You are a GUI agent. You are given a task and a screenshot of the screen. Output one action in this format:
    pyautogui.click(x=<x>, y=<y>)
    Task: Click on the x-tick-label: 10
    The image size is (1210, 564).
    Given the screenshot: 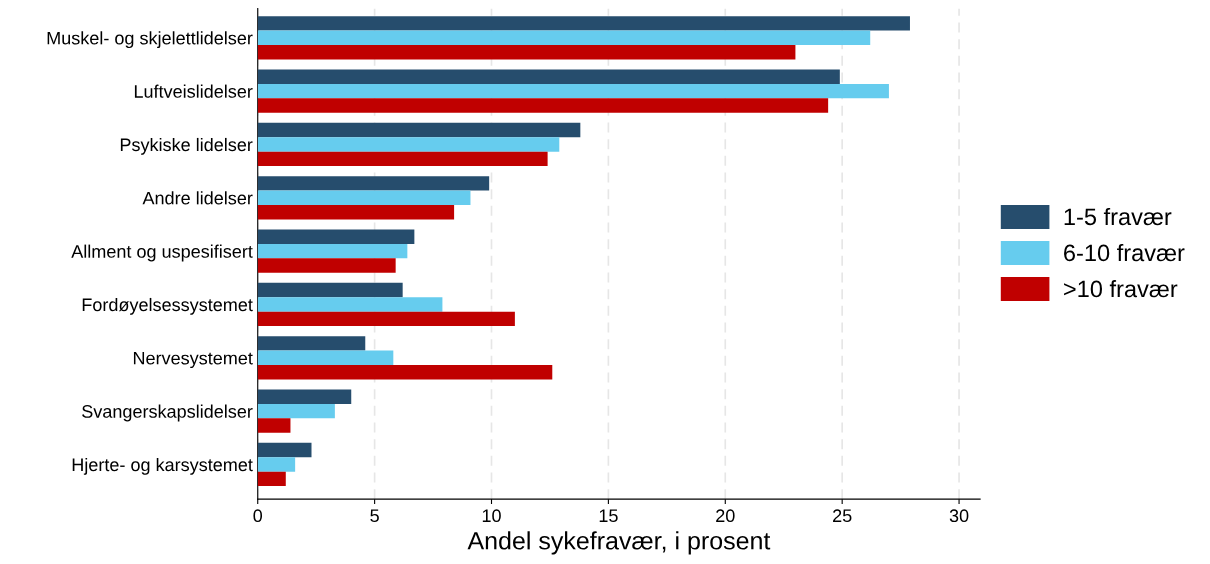 What is the action you would take?
    pyautogui.click(x=491, y=516)
    